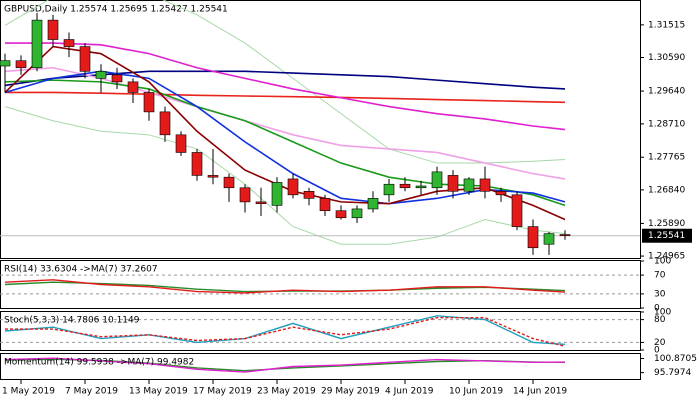  I want to click on x-tick-label: 1 May 2019, so click(28, 392).